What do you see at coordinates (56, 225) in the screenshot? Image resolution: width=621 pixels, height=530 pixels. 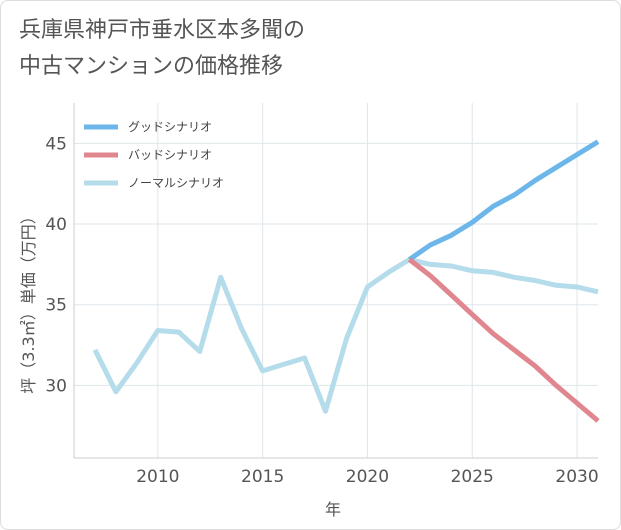 I see `y-tick-label: 40` at bounding box center [56, 225].